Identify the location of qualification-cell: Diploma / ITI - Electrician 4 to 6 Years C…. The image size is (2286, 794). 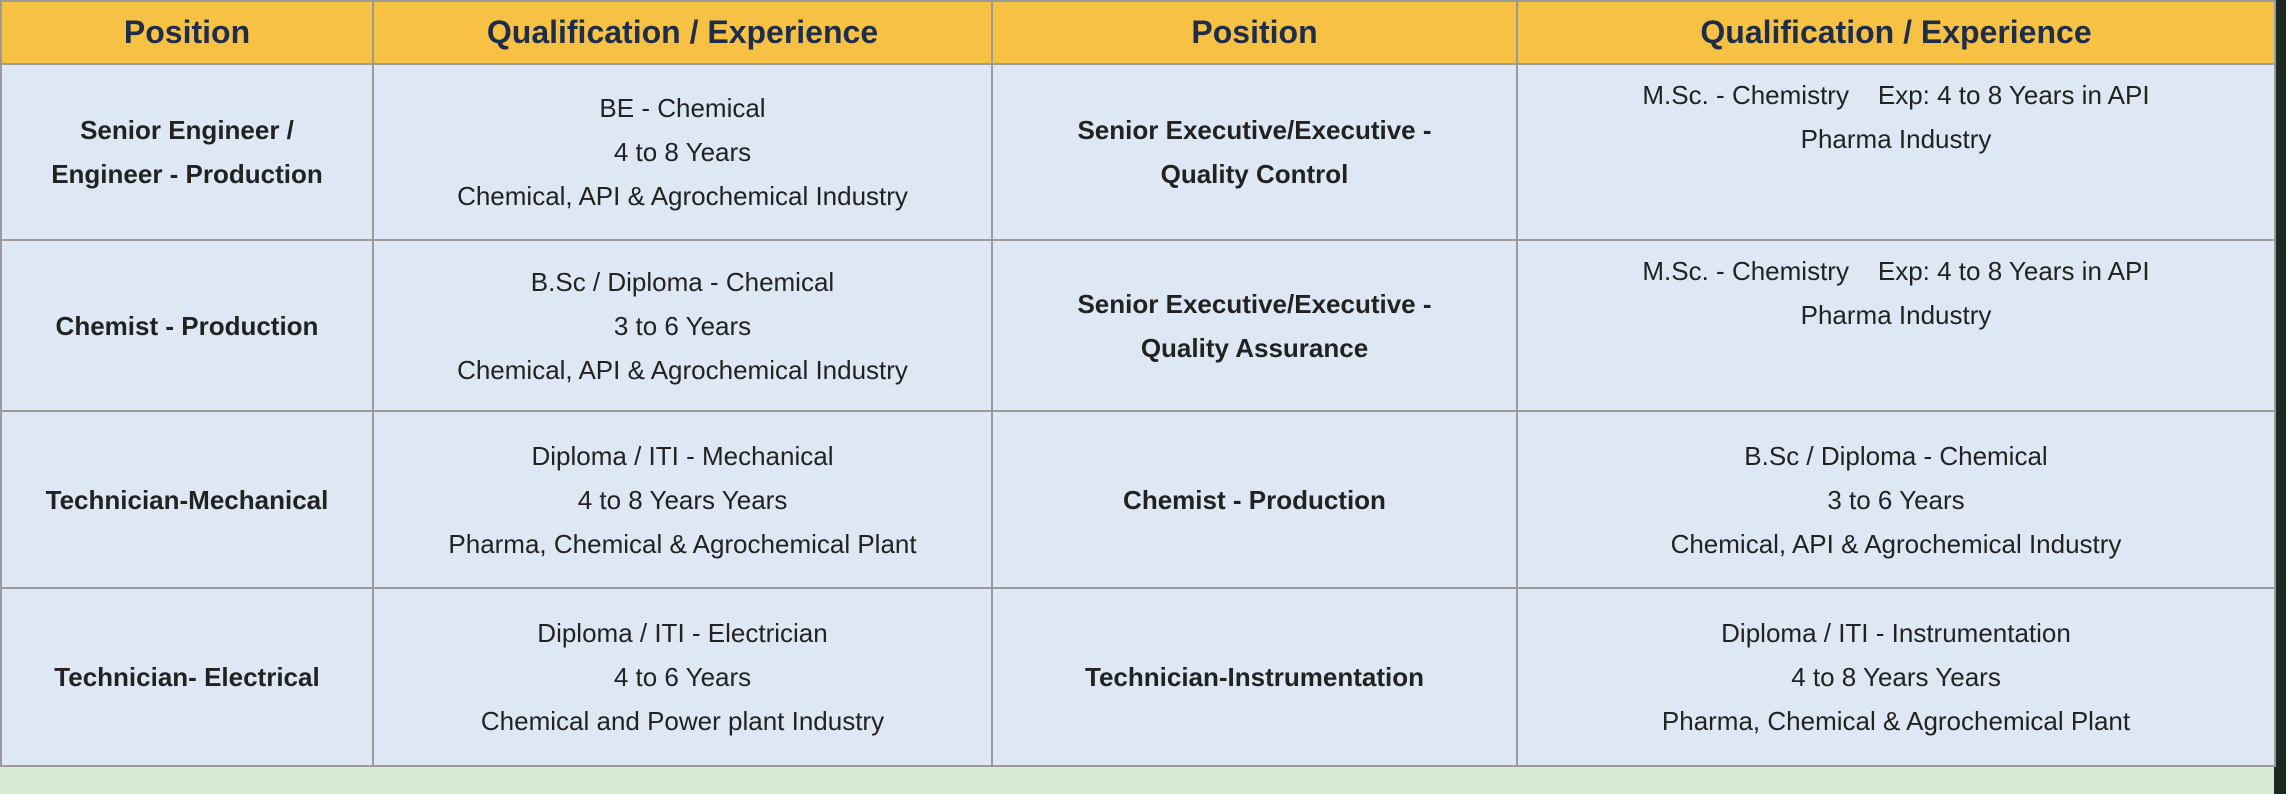
(682, 677).